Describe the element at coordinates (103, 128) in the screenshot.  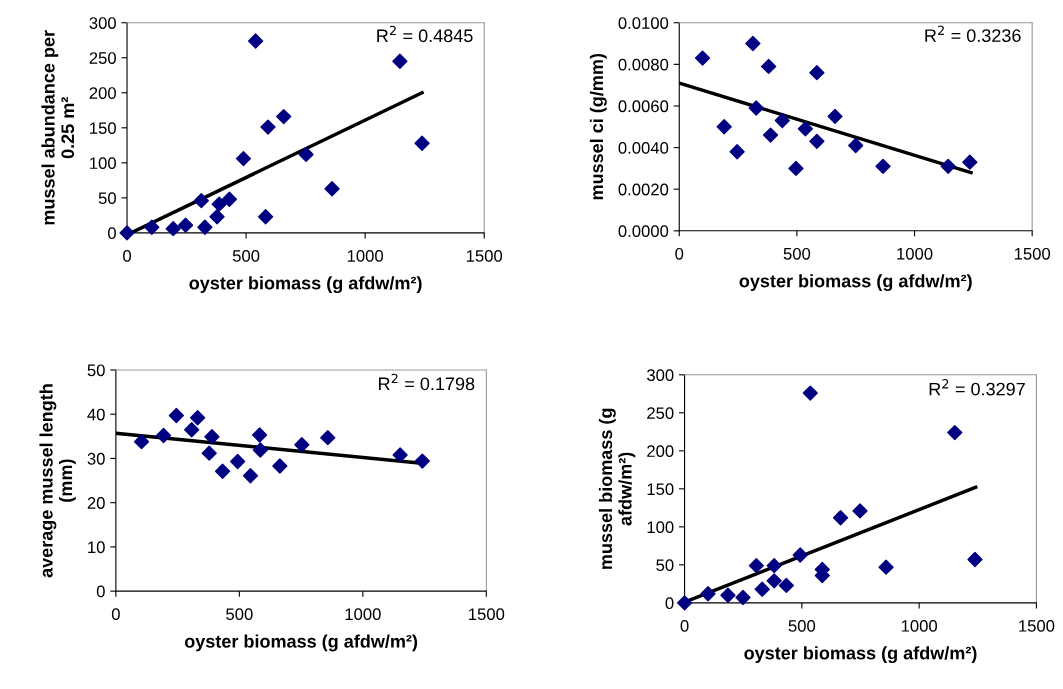
I see `y-tick-label: 150` at that location.